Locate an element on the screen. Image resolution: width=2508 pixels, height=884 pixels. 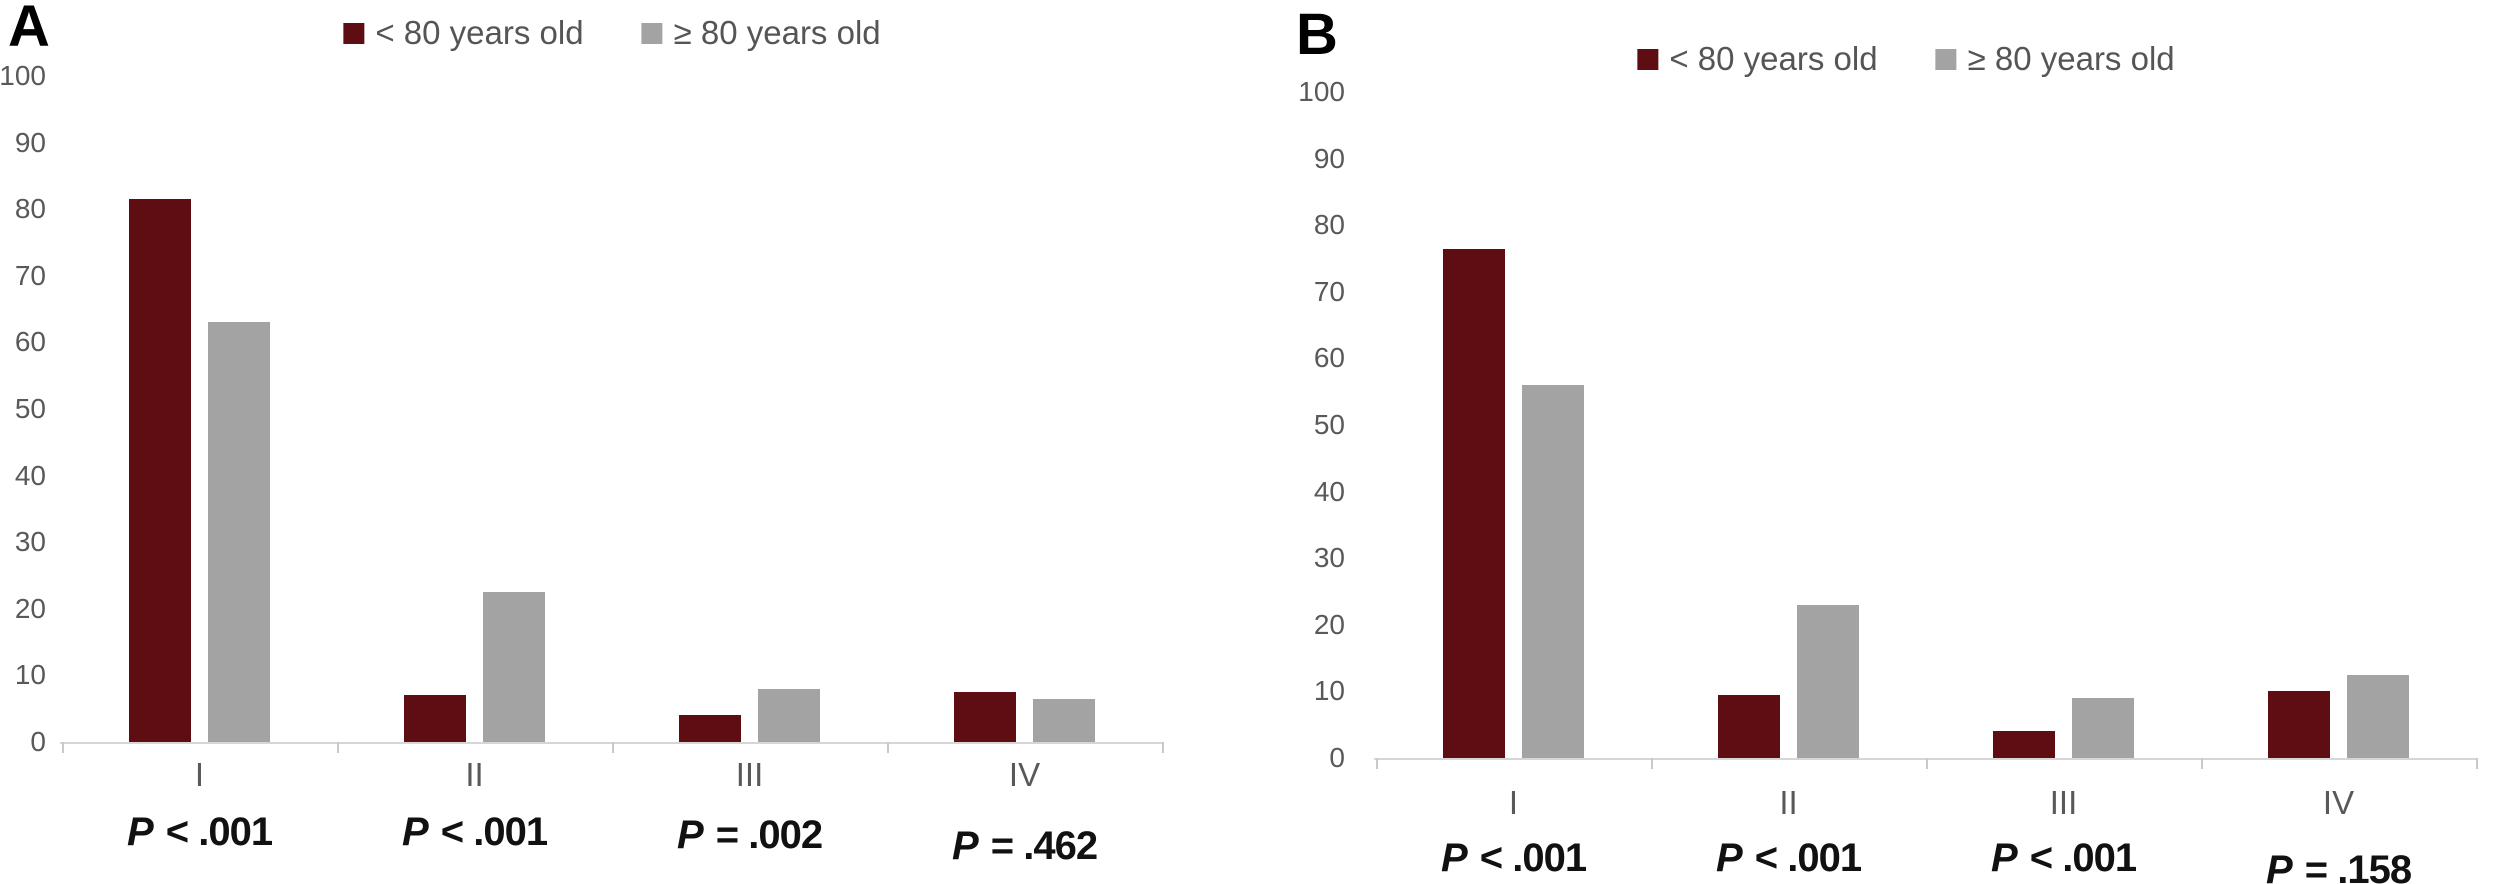
panel-A-legend: < 80 years old ≥ 80 years old is located at coordinates (612, 33).